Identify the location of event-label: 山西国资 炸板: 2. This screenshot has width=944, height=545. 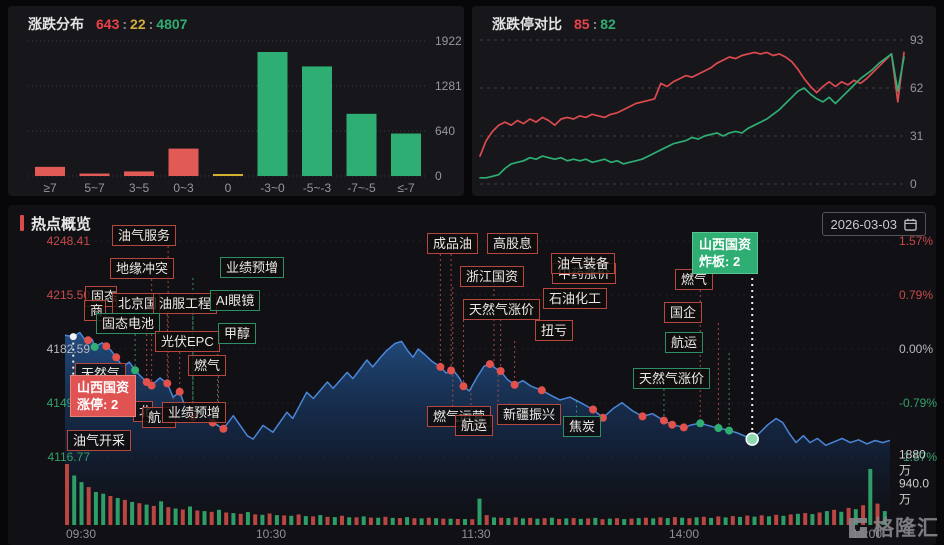
(725, 253).